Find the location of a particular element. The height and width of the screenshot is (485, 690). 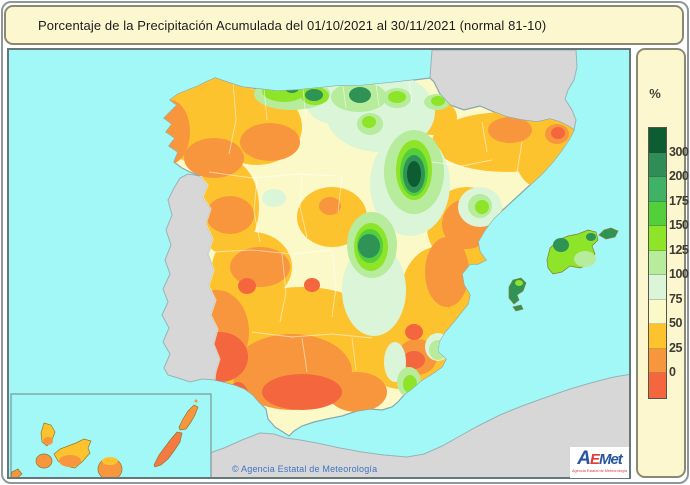

legend-tick-label: 75 is located at coordinates (675, 298).